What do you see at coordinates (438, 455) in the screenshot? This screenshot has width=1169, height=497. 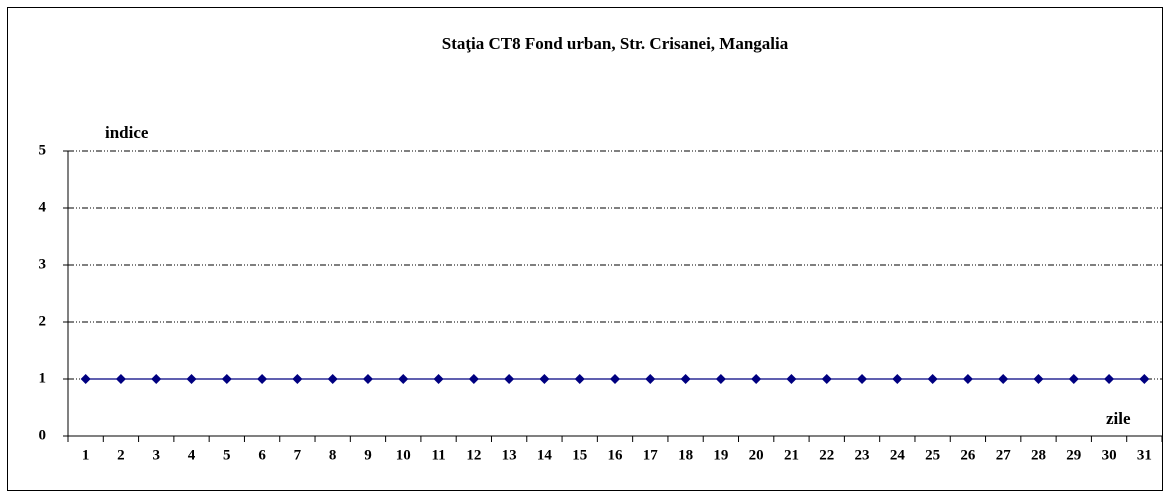 I see `x-tick-label: 11` at bounding box center [438, 455].